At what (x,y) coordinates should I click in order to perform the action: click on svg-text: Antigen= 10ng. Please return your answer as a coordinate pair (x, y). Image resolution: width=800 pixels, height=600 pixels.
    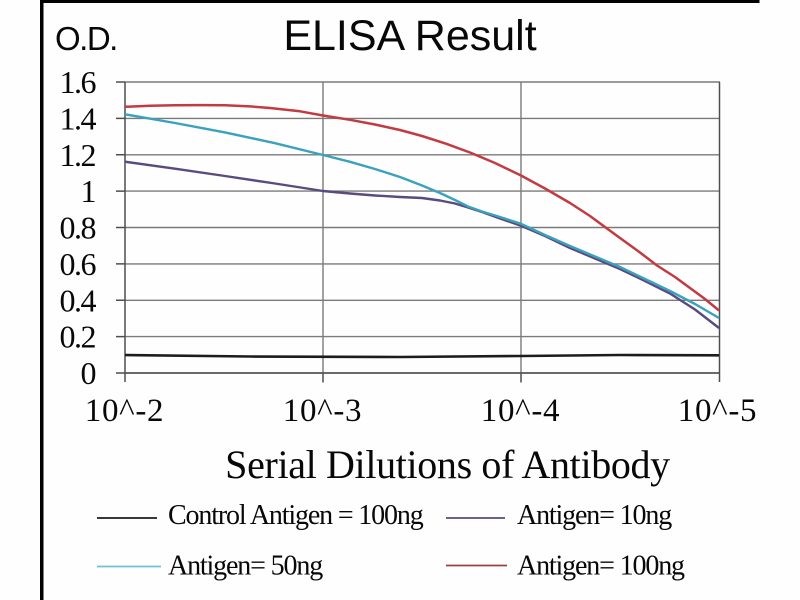
    Looking at the image, I should click on (594, 515).